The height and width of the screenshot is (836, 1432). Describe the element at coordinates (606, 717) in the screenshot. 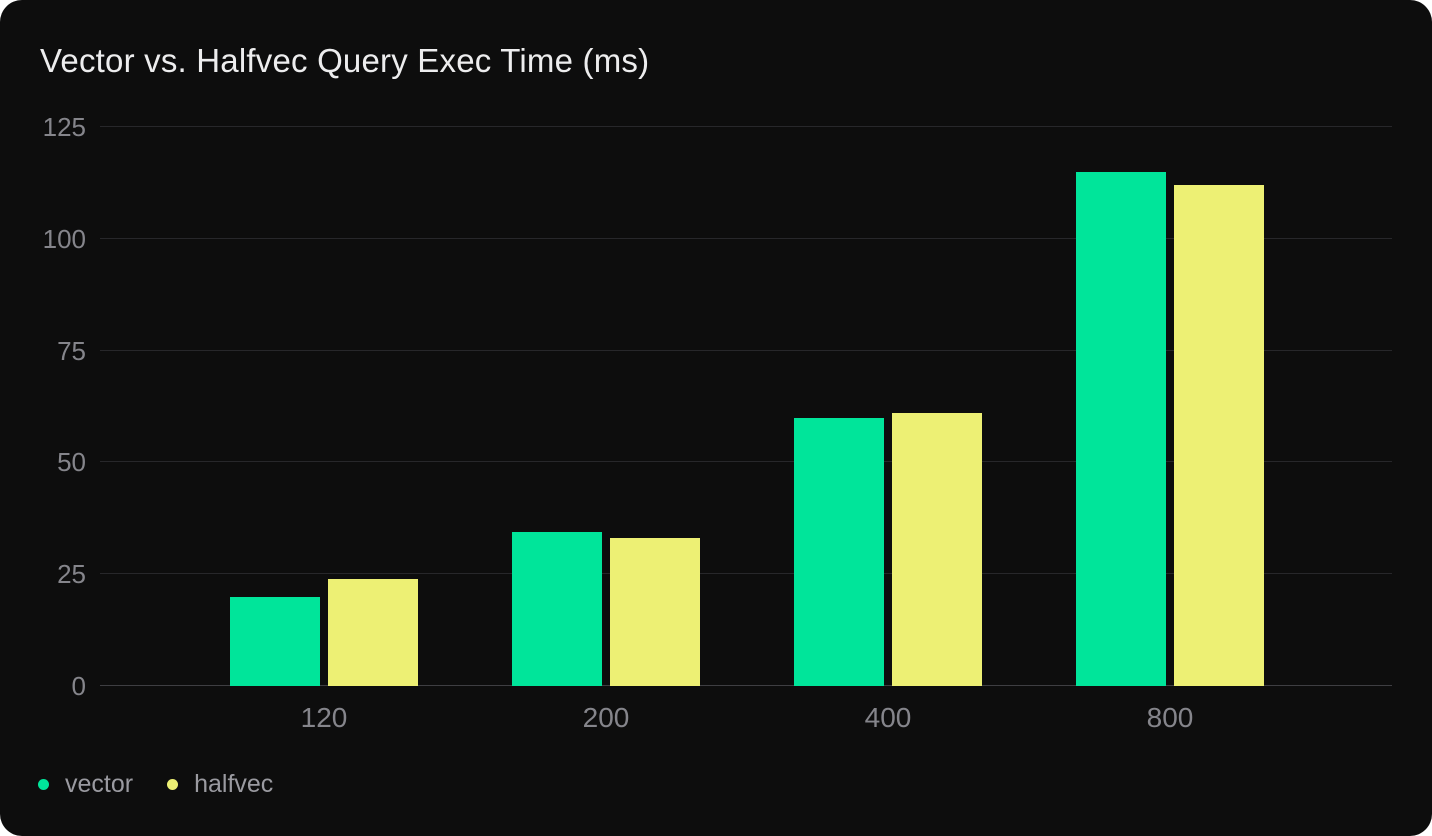

I see `x-tick-label-200: 200` at that location.